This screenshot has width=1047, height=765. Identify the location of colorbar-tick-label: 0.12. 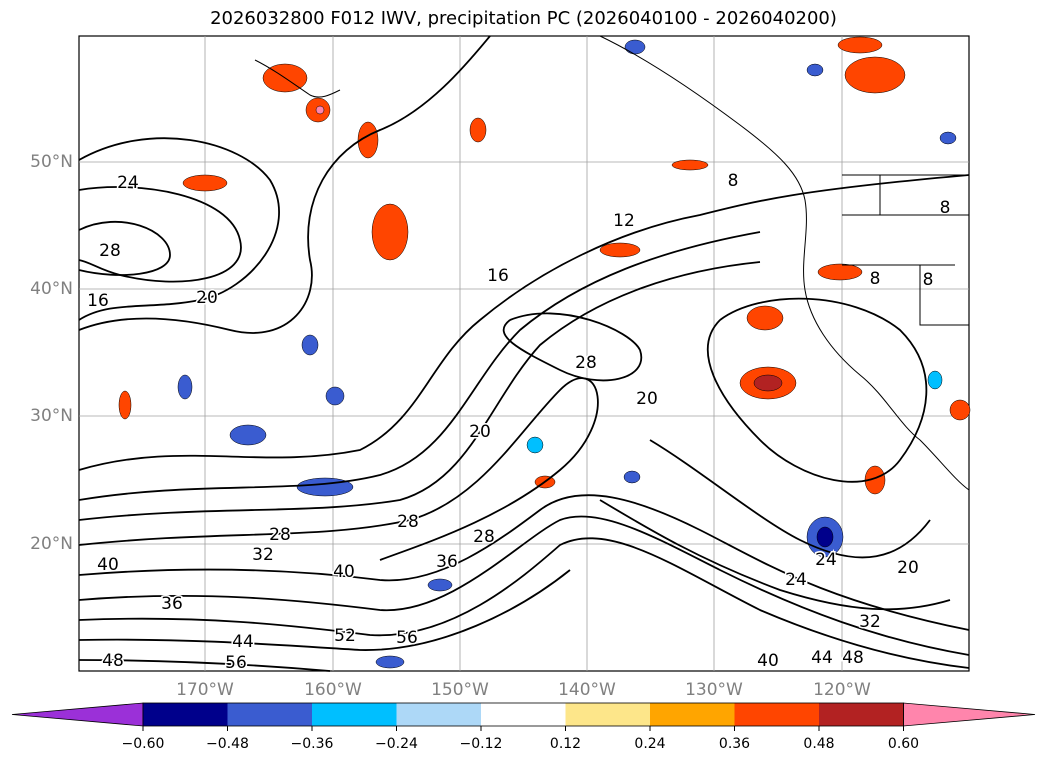
(565, 744).